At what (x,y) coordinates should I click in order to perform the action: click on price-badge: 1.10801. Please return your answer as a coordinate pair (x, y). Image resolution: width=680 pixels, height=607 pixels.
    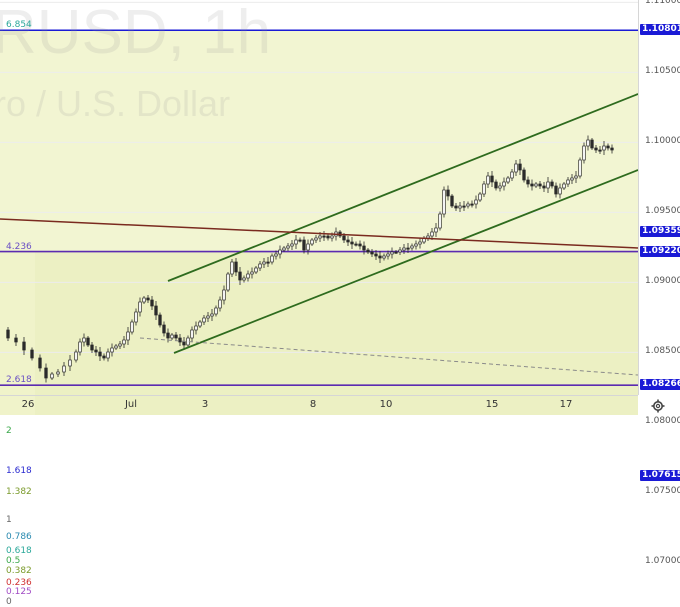
    Looking at the image, I should click on (660, 30).